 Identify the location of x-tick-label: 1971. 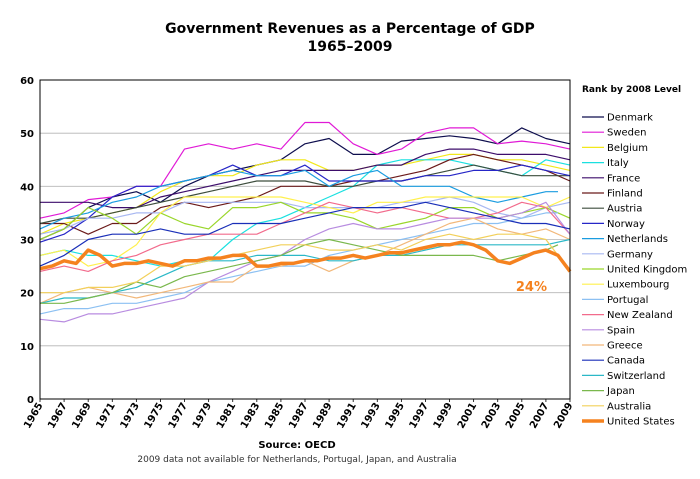
(105, 416).